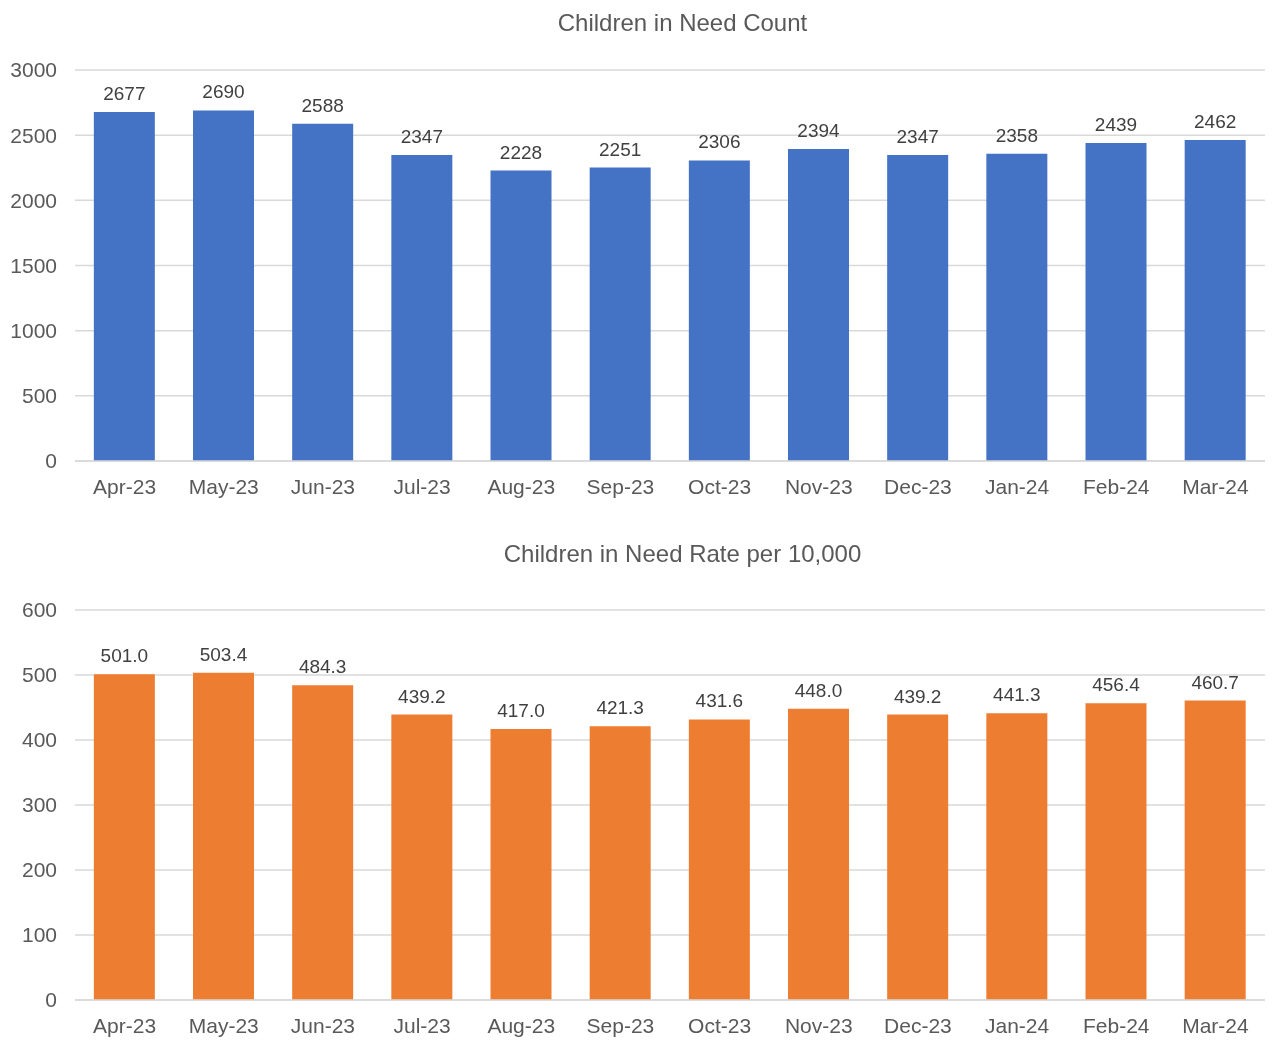 The image size is (1275, 1043). What do you see at coordinates (620, 149) in the screenshot?
I see `data-label: 2251` at bounding box center [620, 149].